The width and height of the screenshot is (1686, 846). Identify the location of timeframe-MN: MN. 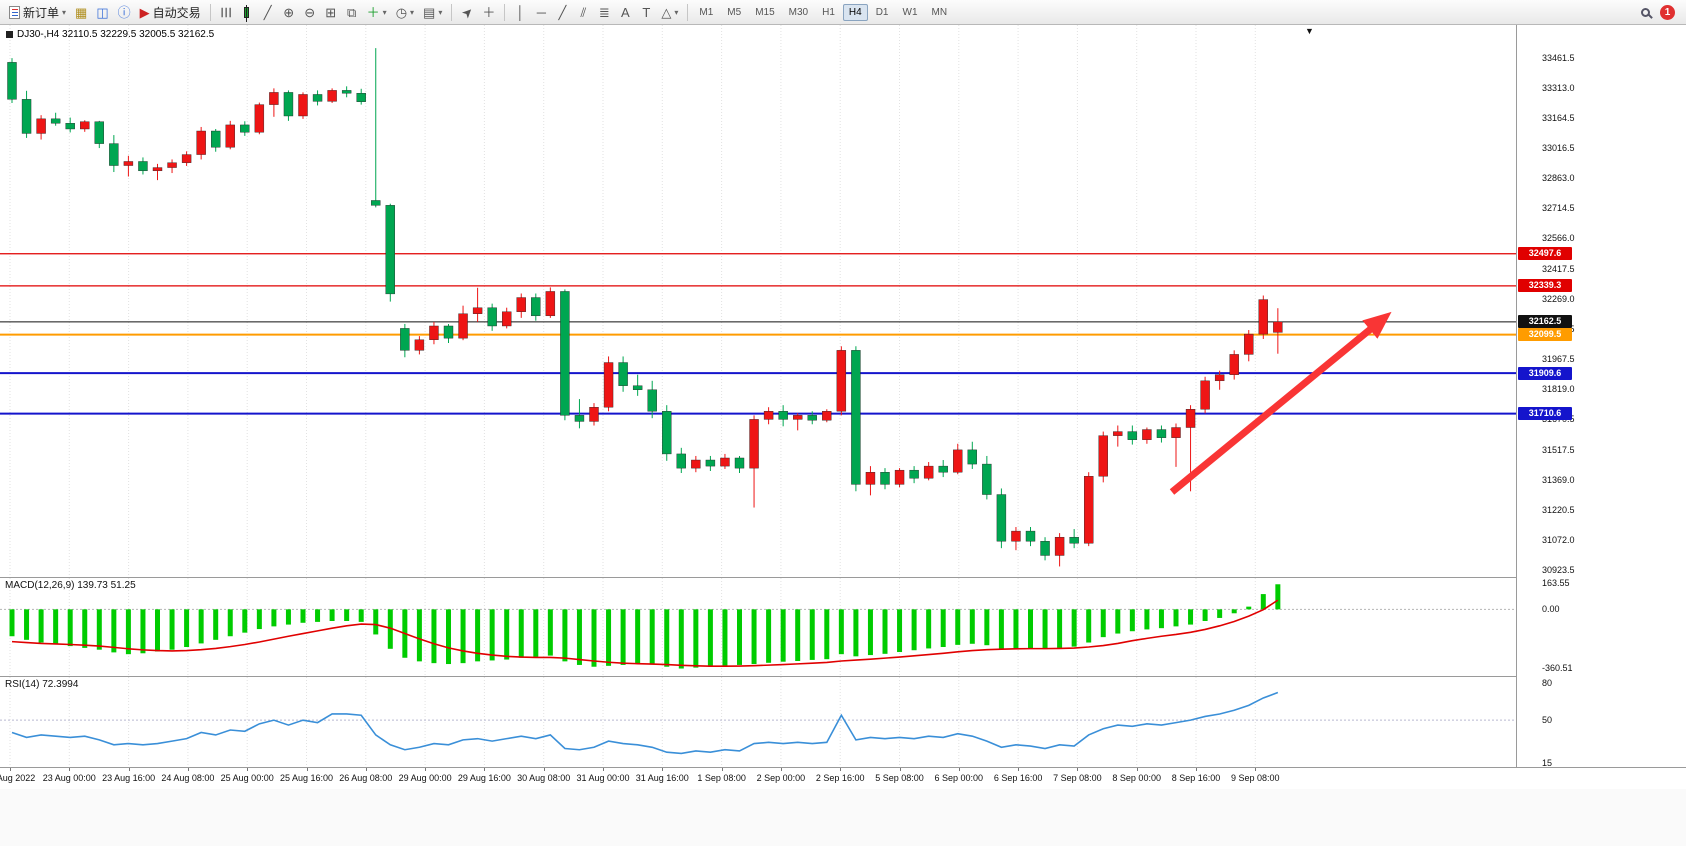
(939, 12).